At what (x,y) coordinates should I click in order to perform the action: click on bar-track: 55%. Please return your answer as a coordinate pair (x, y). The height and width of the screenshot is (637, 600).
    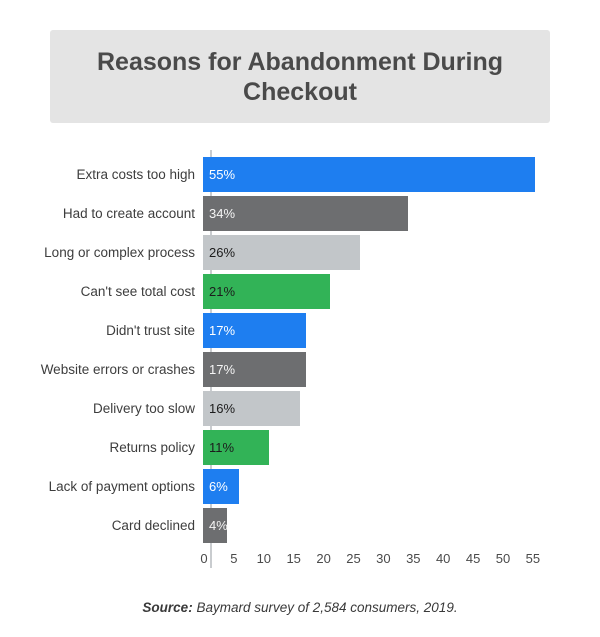
    Looking at the image, I should click on (401, 174).